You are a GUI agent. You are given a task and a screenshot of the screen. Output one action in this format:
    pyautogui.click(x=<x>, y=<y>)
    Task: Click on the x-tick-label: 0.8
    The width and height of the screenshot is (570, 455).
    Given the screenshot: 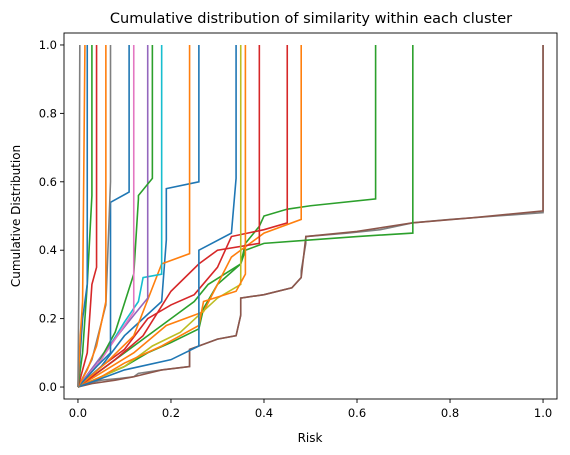 What is the action you would take?
    pyautogui.click(x=450, y=413)
    